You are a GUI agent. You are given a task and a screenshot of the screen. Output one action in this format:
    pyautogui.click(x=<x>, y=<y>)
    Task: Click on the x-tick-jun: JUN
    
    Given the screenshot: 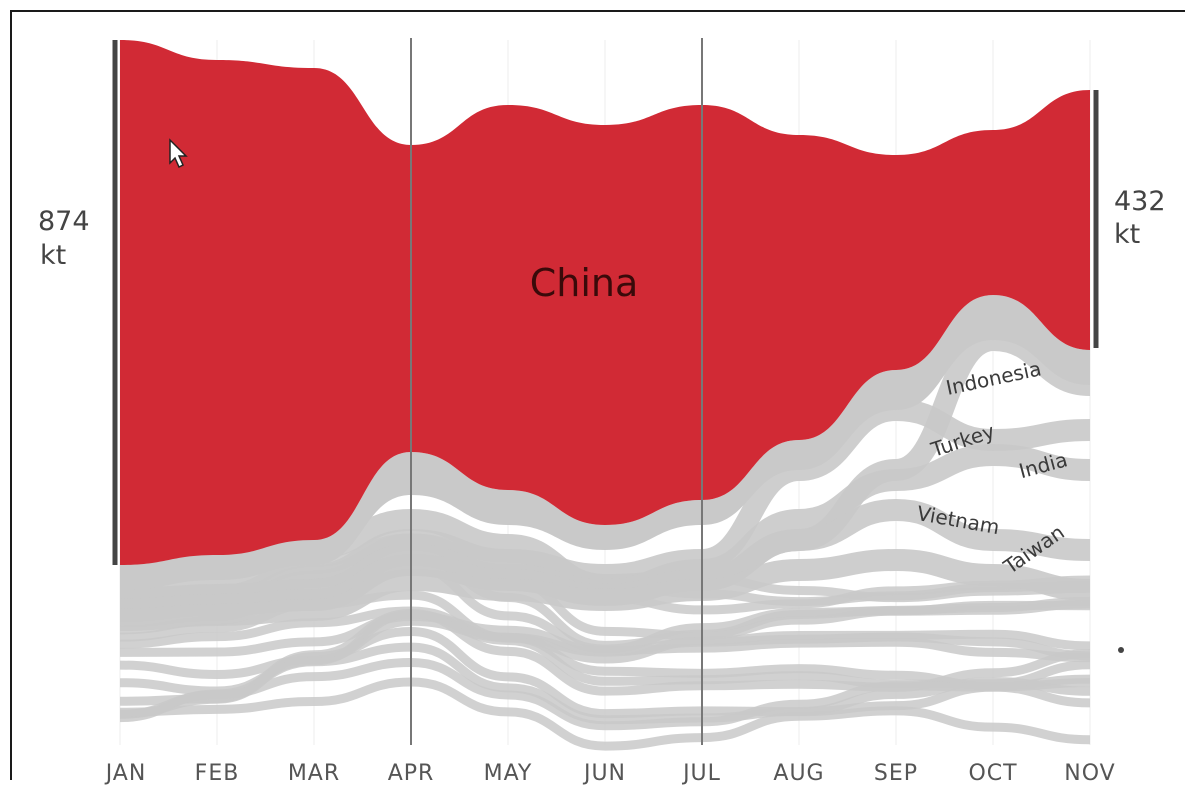 What is the action you would take?
    pyautogui.click(x=604, y=773)
    